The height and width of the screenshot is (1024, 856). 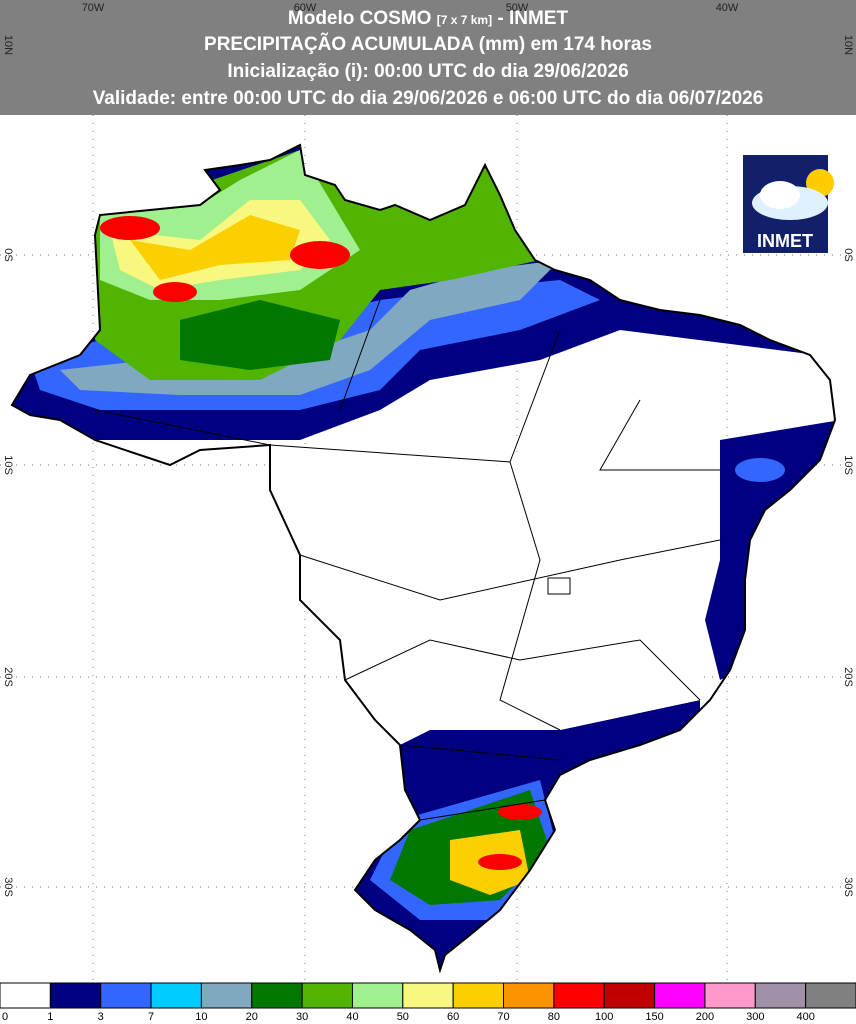 What do you see at coordinates (305, 8) in the screenshot?
I see `longitude-label: 60W` at bounding box center [305, 8].